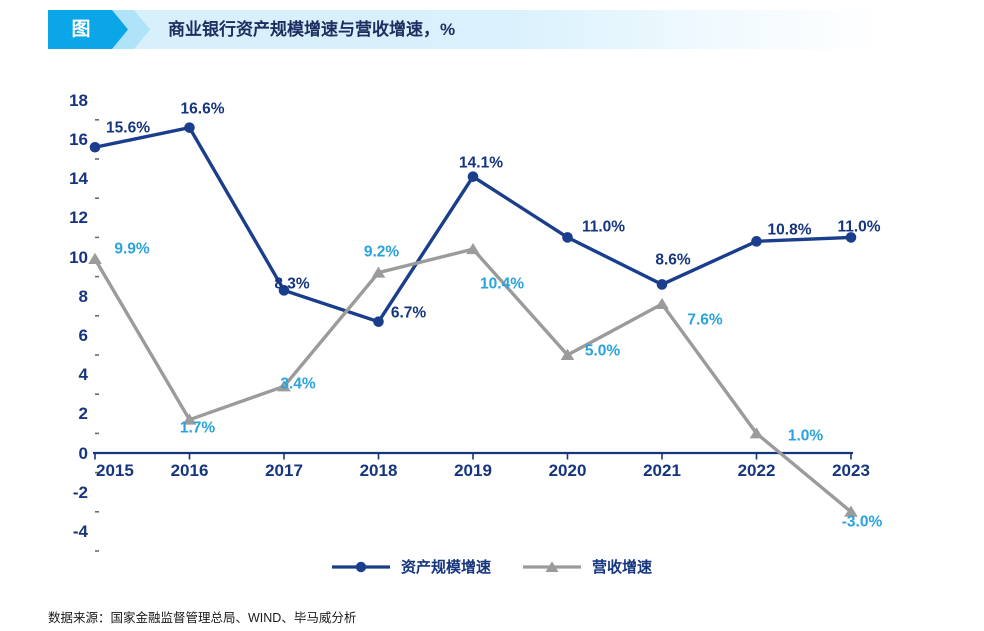  I want to click on y-axis-label: 0, so click(83, 453).